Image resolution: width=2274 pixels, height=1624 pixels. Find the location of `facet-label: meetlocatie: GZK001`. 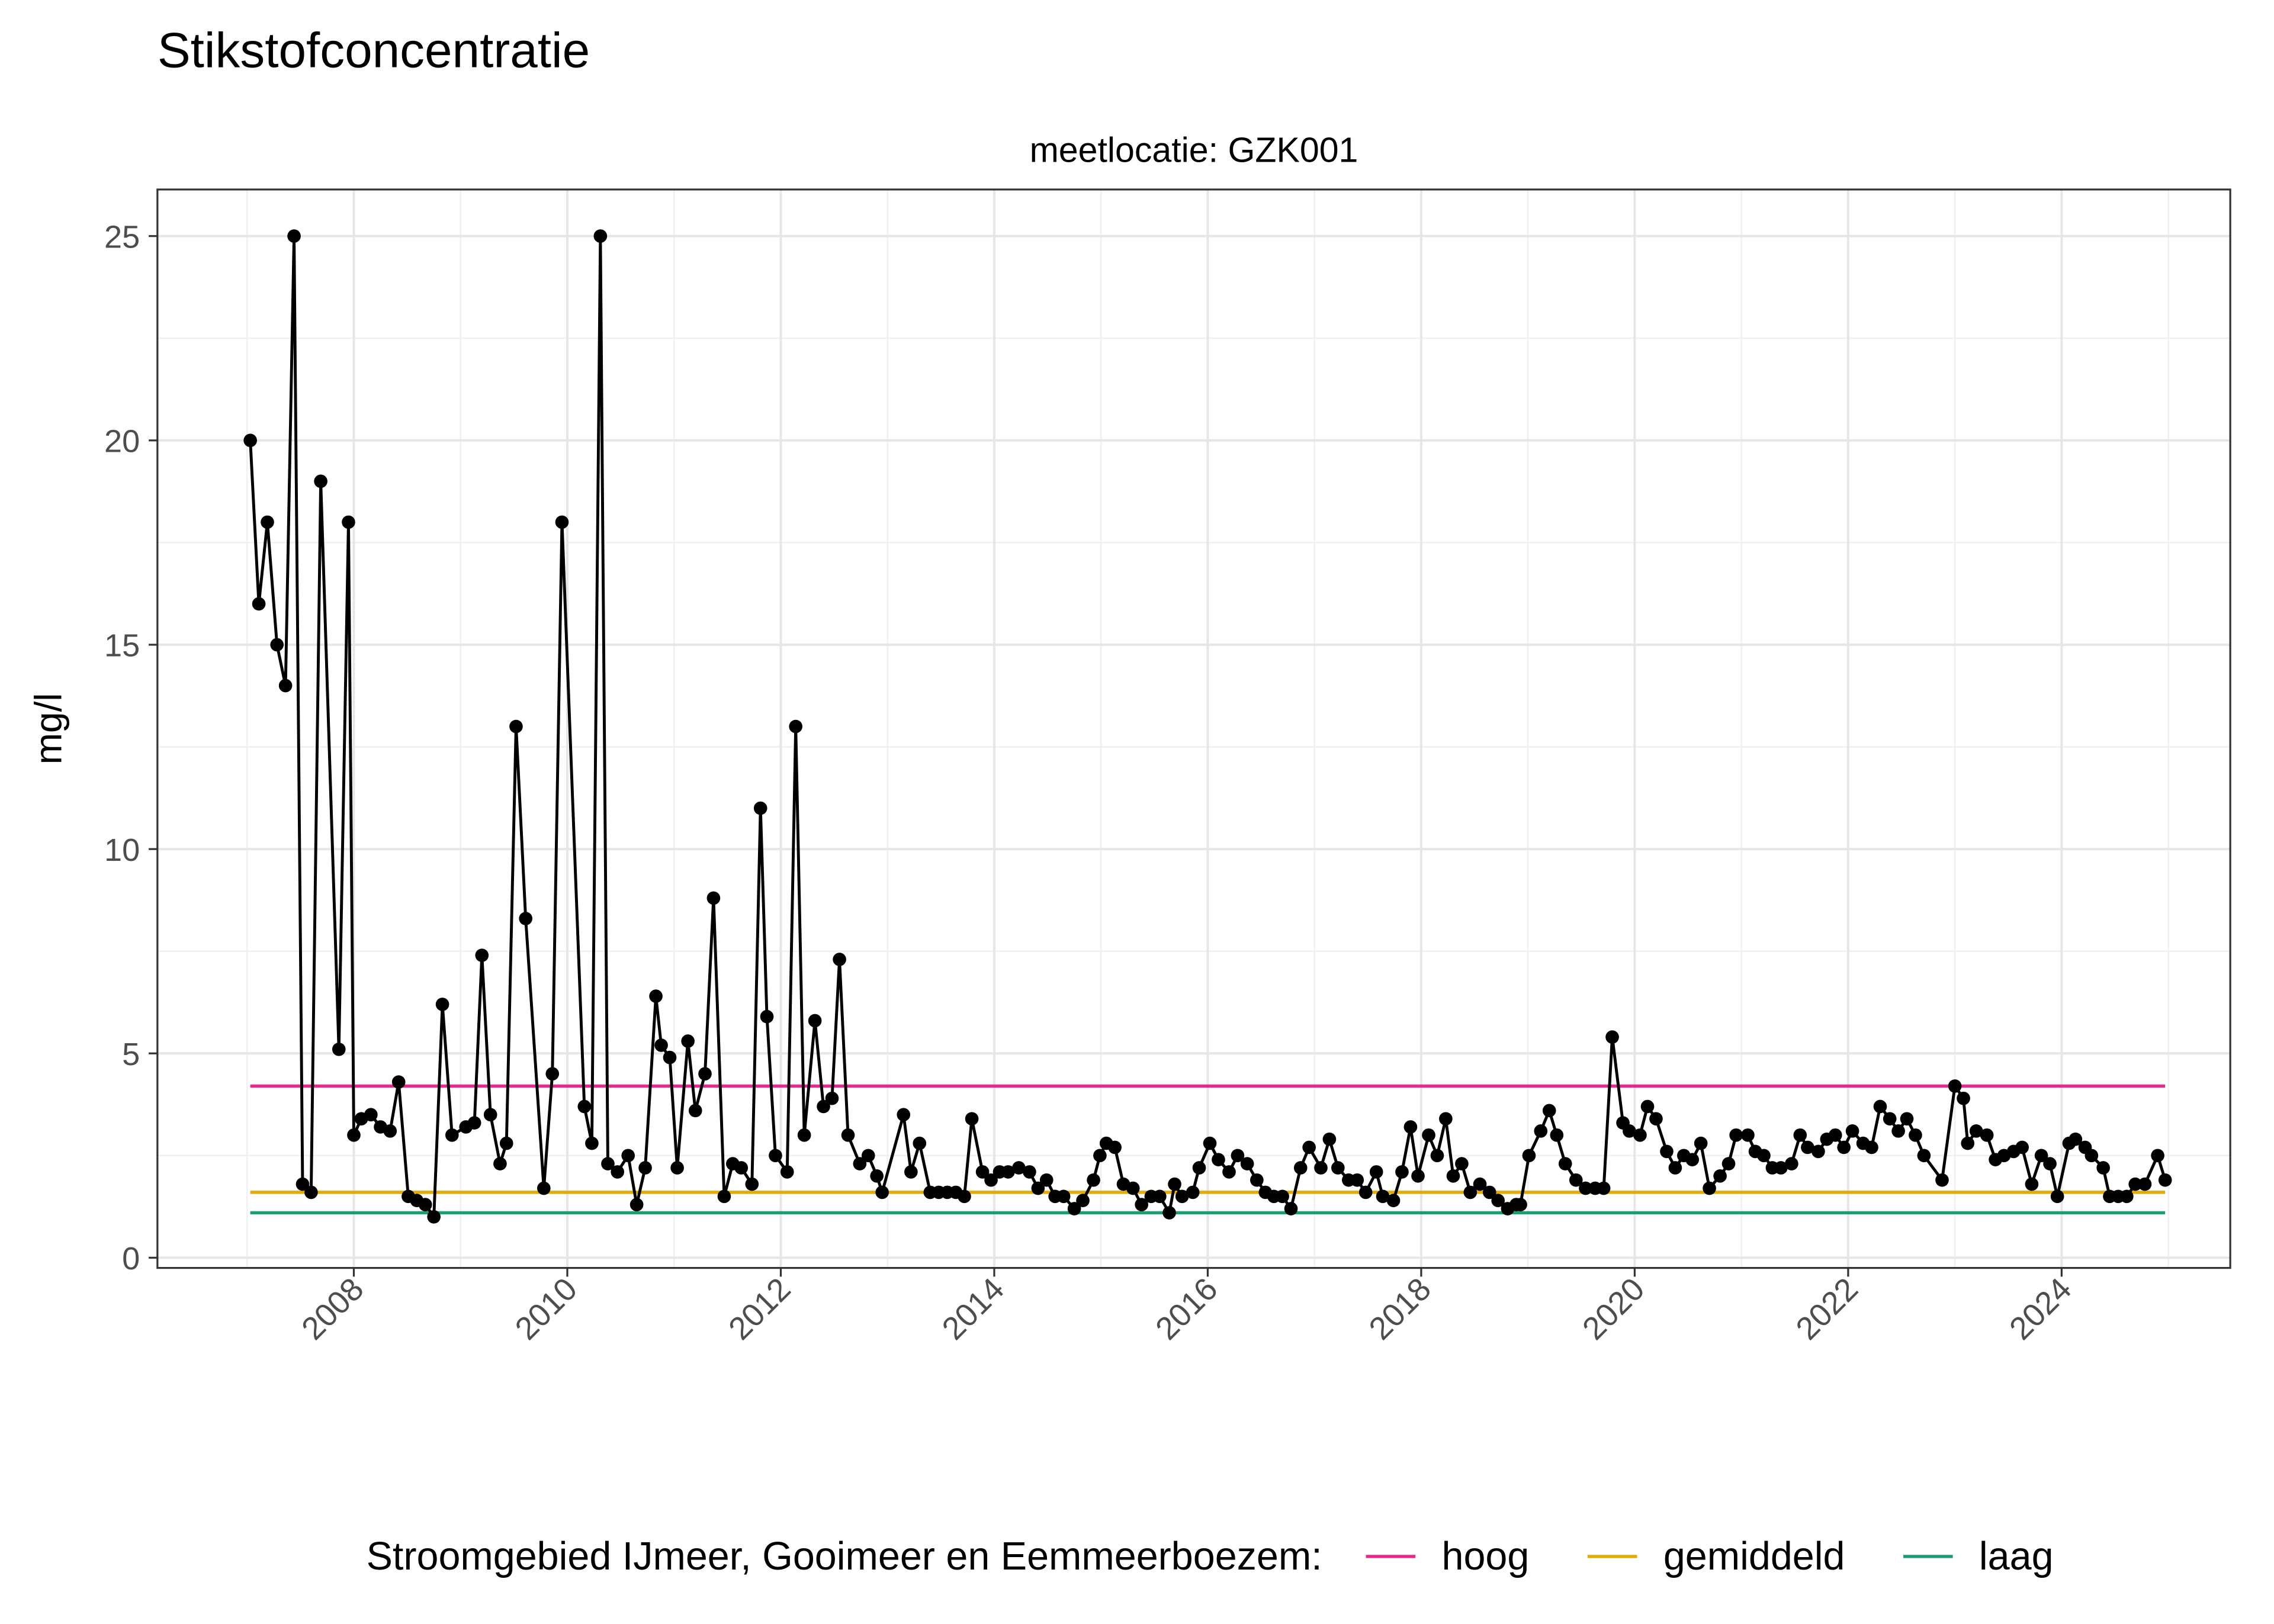

facet-label: meetlocatie: GZK001 is located at coordinates (1194, 149).